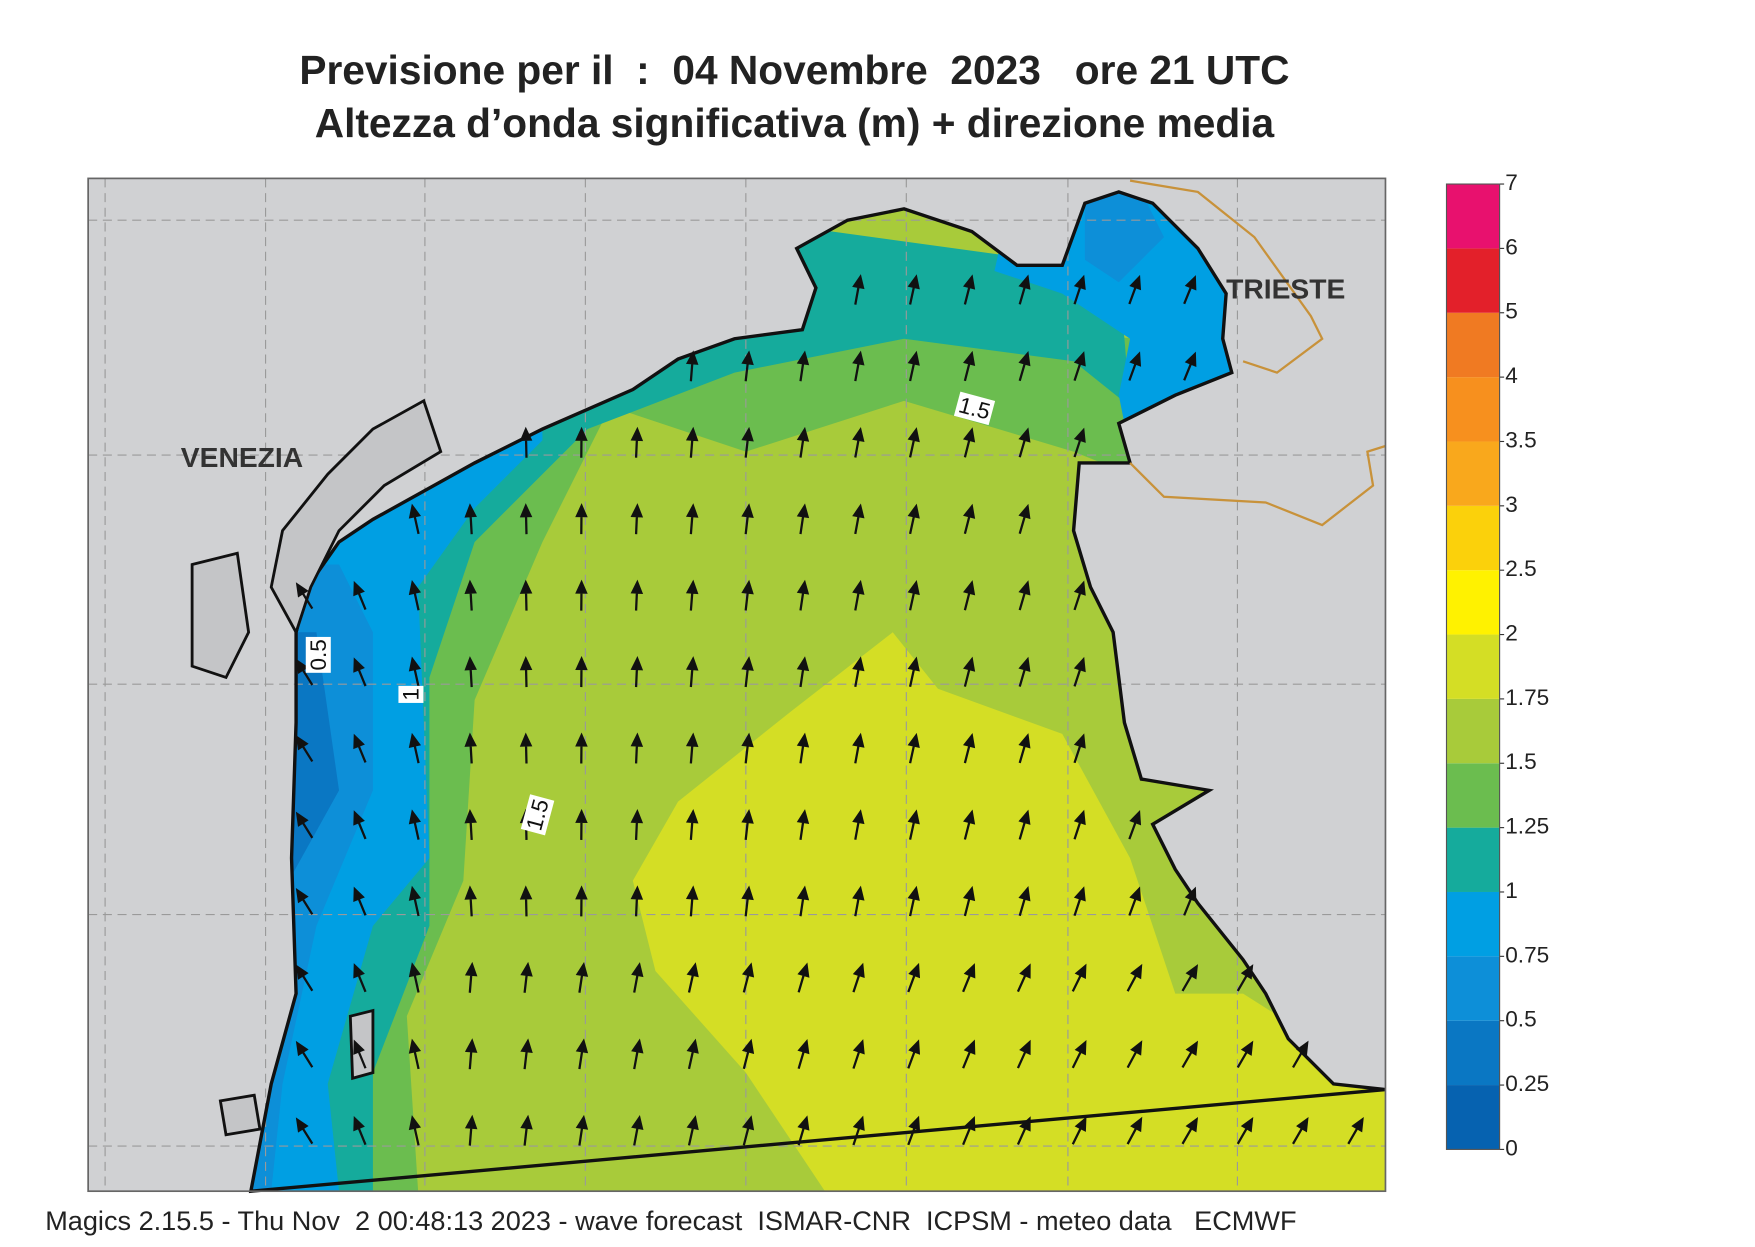 The image size is (1755, 1247). What do you see at coordinates (1520, 568) in the screenshot?
I see `colorbar-label: 2.5` at bounding box center [1520, 568].